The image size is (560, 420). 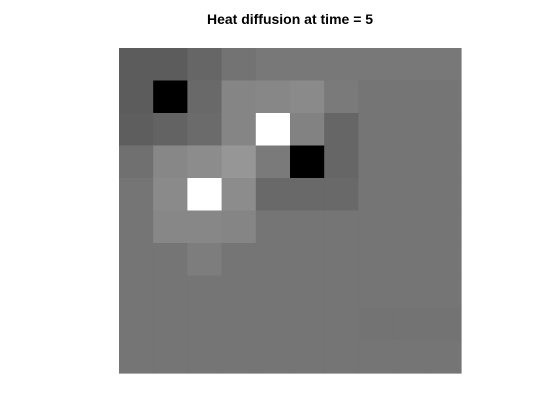 What do you see at coordinates (239, 195) in the screenshot?
I see `heatmap-cell-r4-c3` at bounding box center [239, 195].